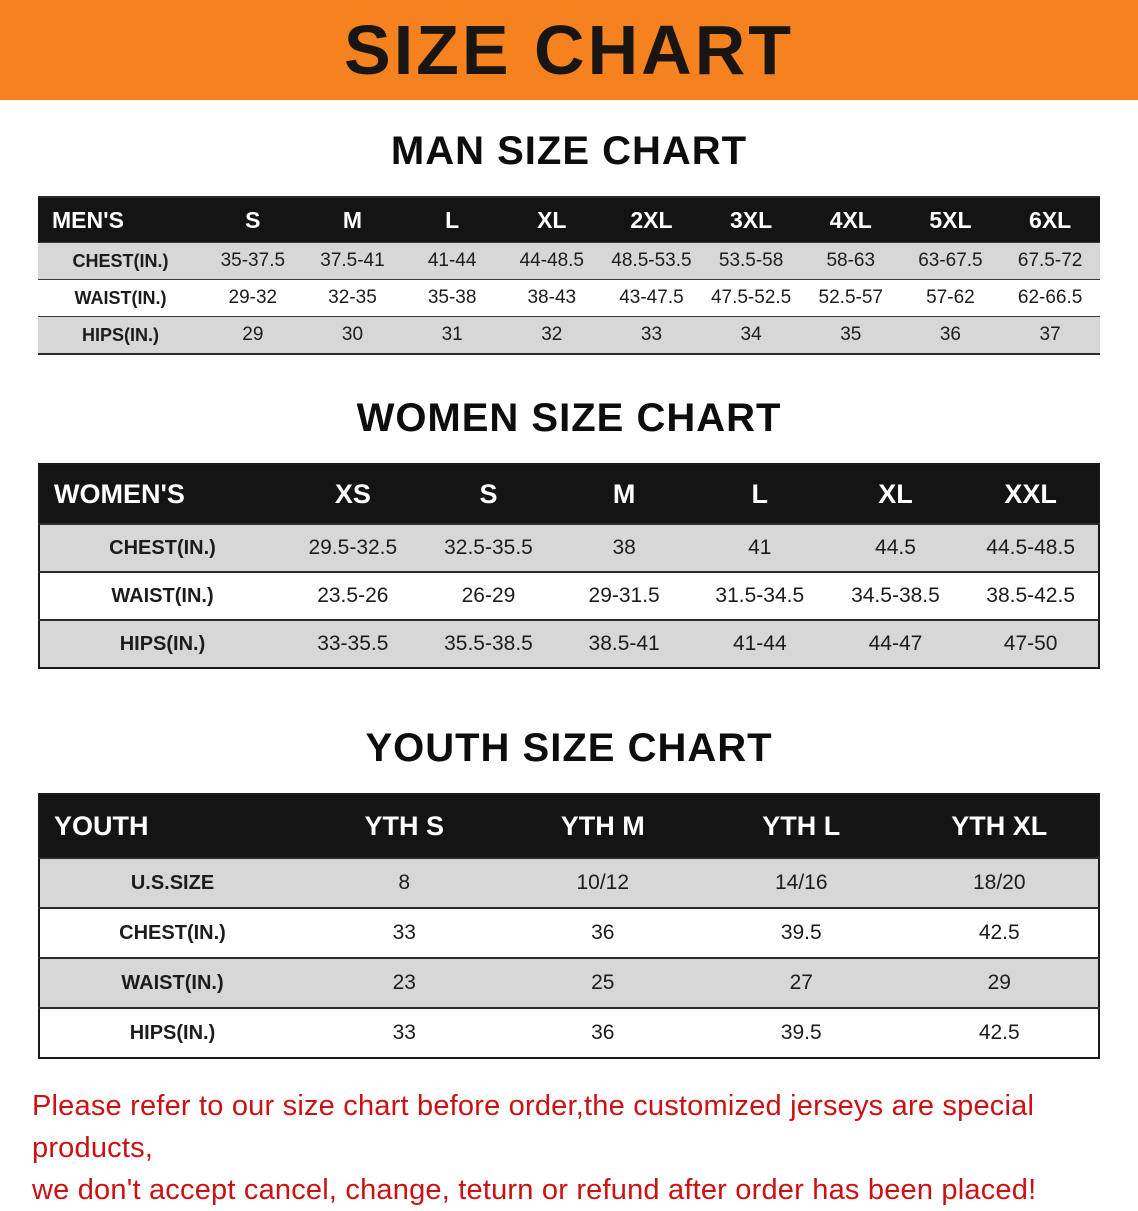 The height and width of the screenshot is (1211, 1138). What do you see at coordinates (895, 595) in the screenshot?
I see `value-cell: 34.5-38.5` at bounding box center [895, 595].